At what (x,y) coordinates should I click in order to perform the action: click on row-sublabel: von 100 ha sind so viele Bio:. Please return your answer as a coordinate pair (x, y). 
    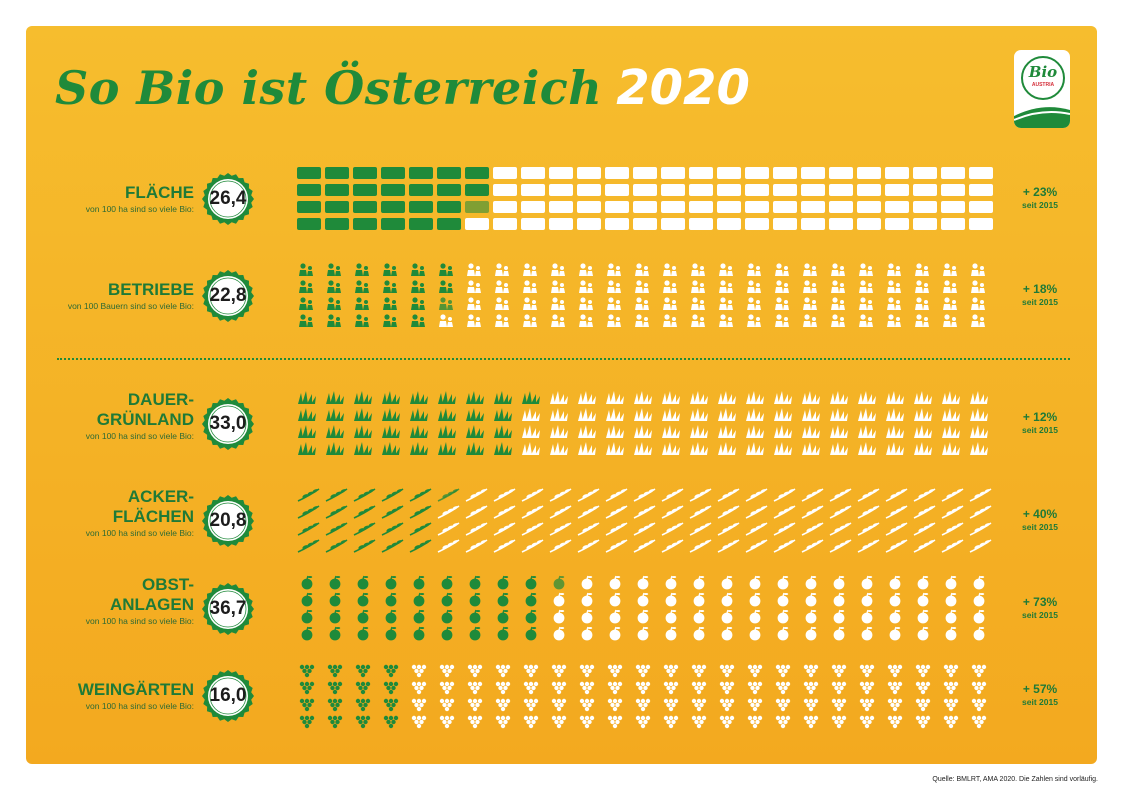
    Looking at the image, I should click on (139, 436).